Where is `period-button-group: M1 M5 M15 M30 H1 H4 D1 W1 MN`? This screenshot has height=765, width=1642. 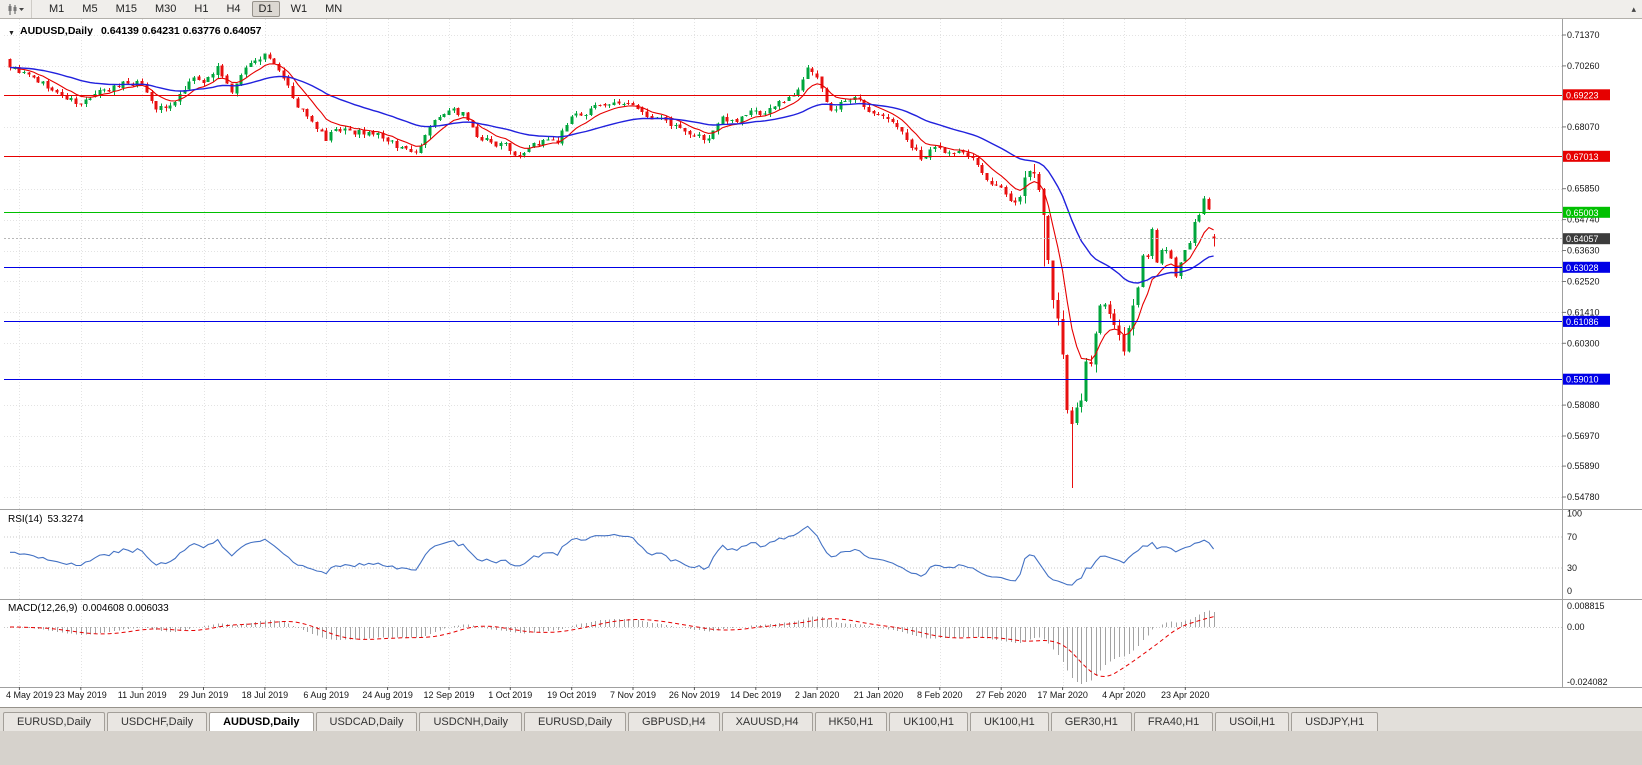
period-button-group: M1 M5 M15 M30 H1 H4 D1 W1 MN is located at coordinates (195, 9).